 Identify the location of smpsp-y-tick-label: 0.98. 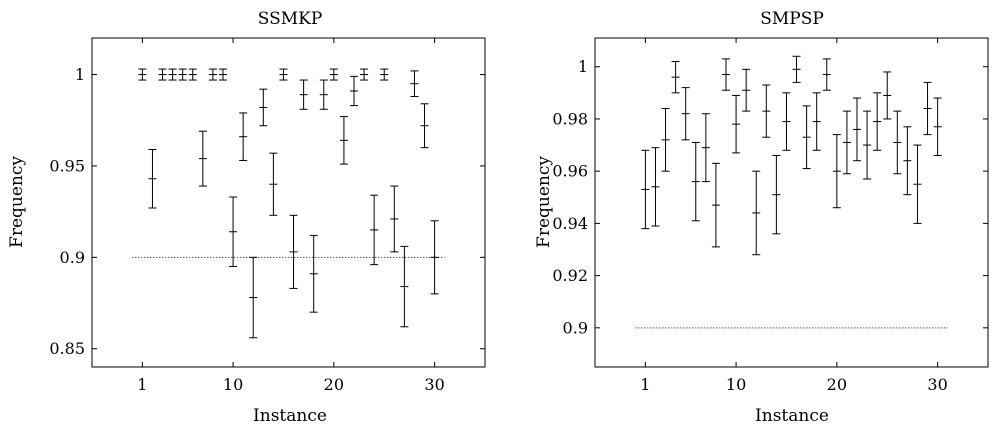
(570, 118).